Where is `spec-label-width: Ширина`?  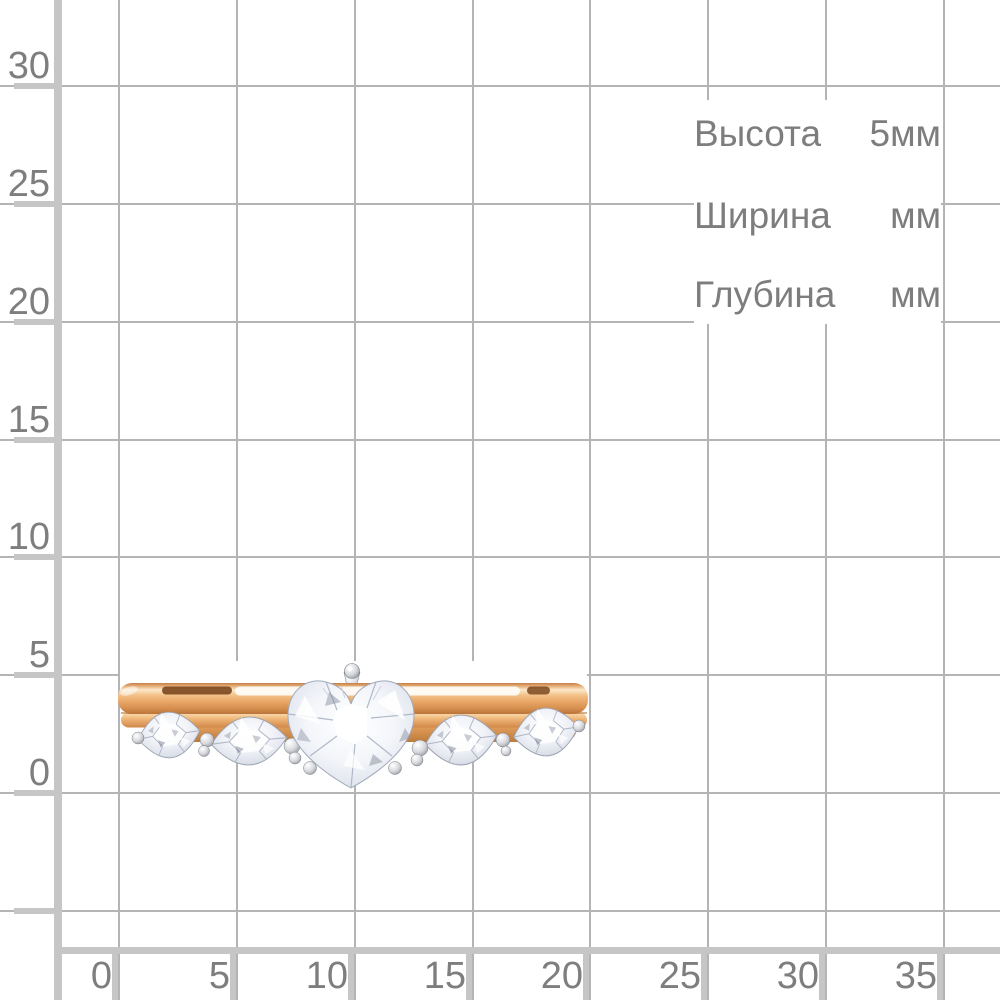 spec-label-width: Ширина is located at coordinates (762, 215).